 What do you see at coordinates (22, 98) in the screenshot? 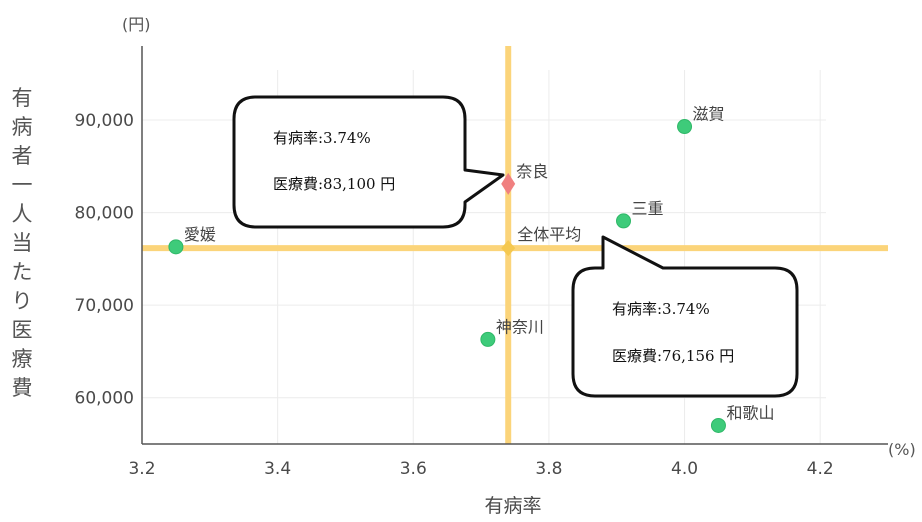
I see `y-axis-title-char: 有` at bounding box center [22, 98].